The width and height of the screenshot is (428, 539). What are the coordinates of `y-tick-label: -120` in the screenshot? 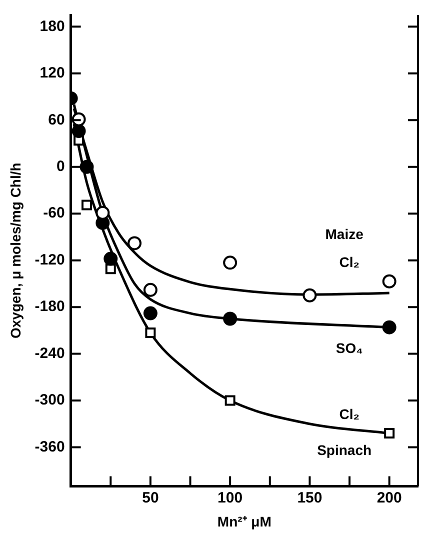 It's located at (49, 259).